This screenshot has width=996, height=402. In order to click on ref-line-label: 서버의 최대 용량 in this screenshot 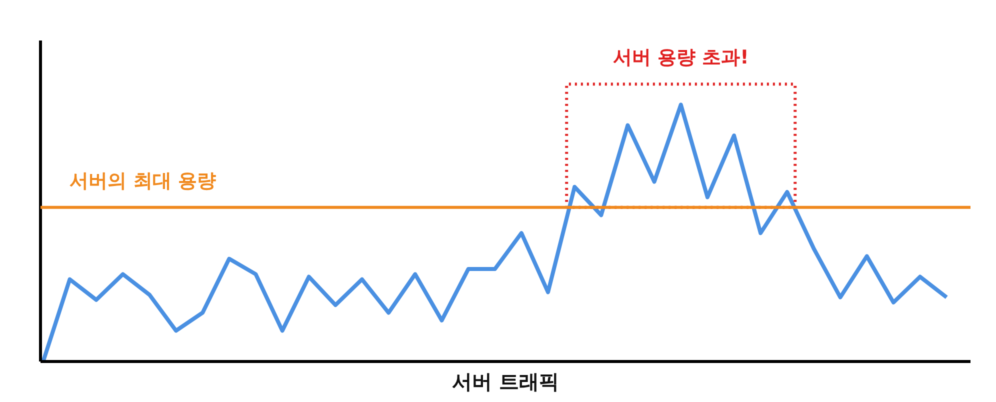, I will do `click(143, 181)`.